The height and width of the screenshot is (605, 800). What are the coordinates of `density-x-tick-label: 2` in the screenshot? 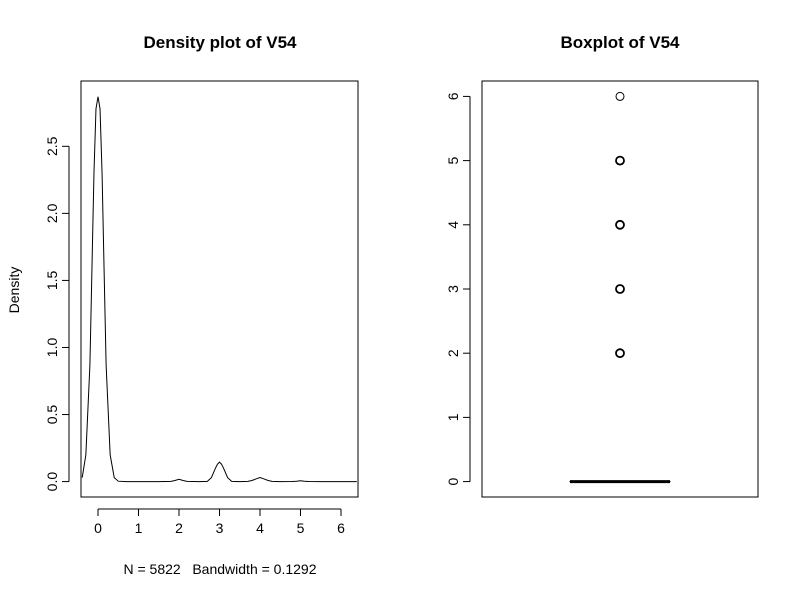 It's located at (179, 528).